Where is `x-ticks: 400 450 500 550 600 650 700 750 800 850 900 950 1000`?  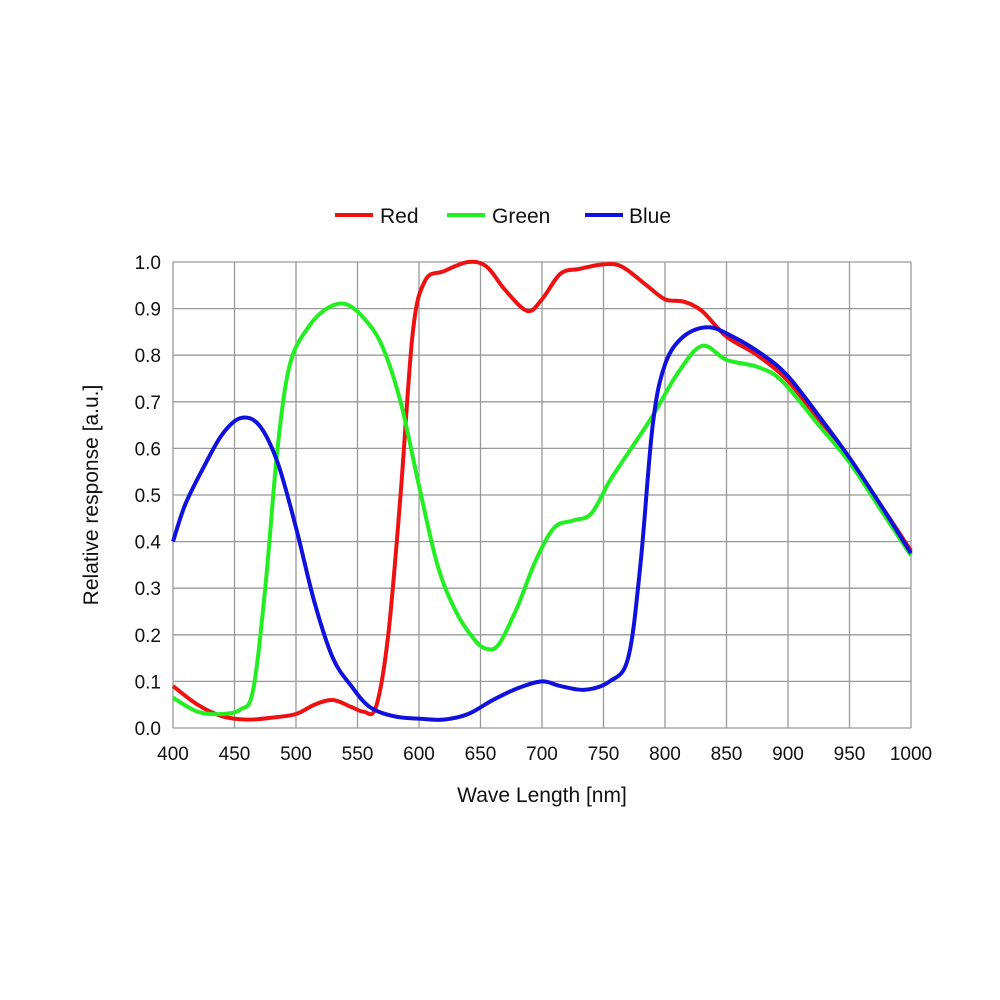 x-ticks: 400 450 500 550 600 650 700 750 800 850 900 950 1000 is located at coordinates (544, 754).